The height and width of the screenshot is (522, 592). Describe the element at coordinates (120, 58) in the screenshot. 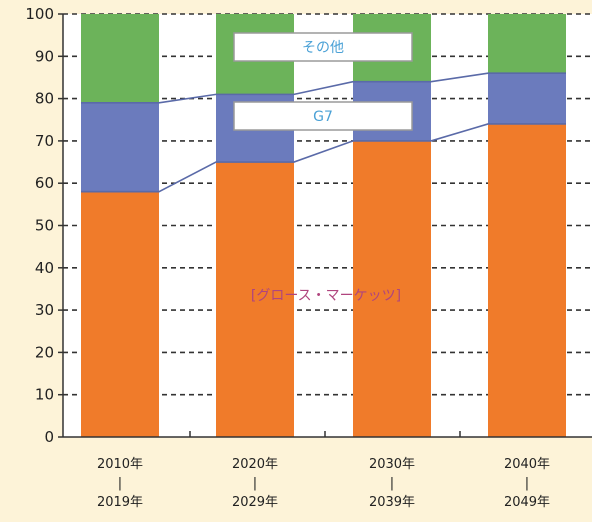

I see `bar-segment-s2-c0` at that location.